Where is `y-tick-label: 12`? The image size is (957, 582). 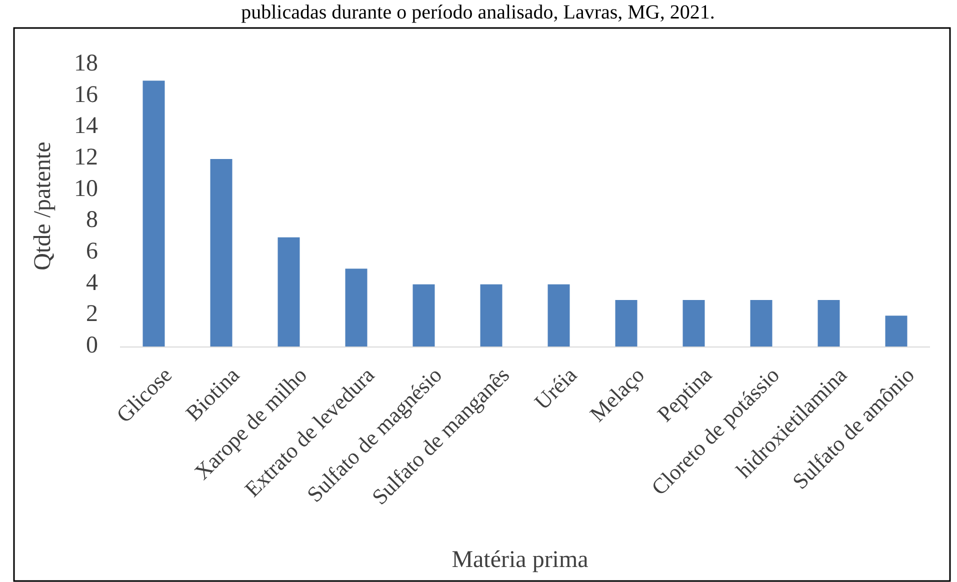 y-tick-label: 12 is located at coordinates (86, 157).